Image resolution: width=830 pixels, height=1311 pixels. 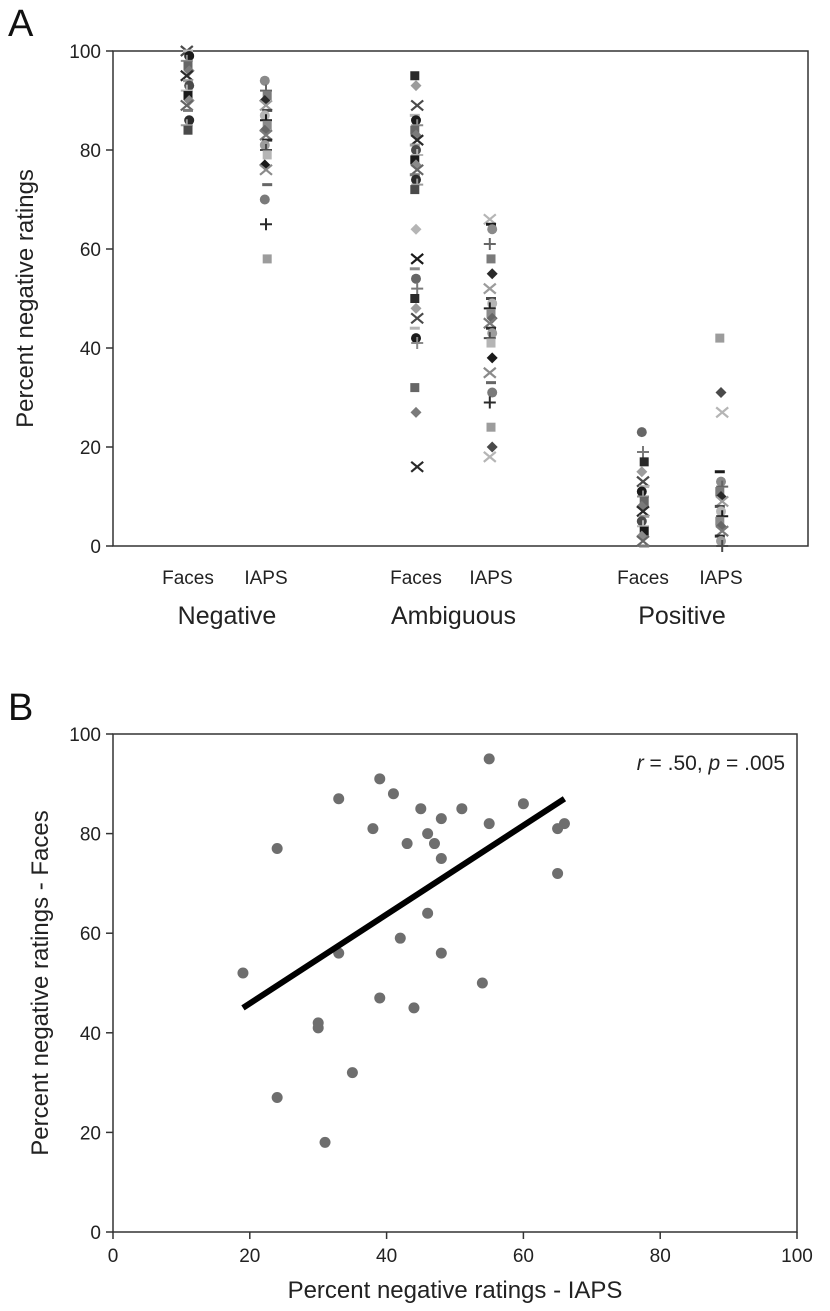 I want to click on panel-b-correlation-annotation: r = .50, p = .005, so click(x=711, y=763).